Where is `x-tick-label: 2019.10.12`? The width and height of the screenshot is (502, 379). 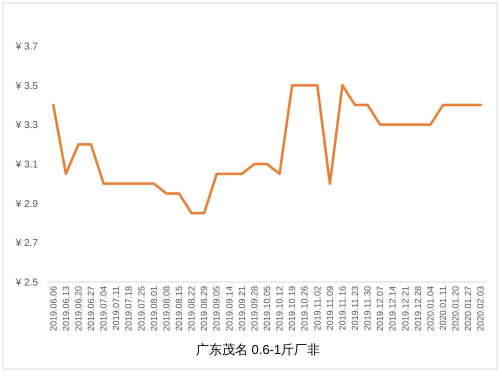 x-tick-label: 2019.10.12 is located at coordinates (279, 309).